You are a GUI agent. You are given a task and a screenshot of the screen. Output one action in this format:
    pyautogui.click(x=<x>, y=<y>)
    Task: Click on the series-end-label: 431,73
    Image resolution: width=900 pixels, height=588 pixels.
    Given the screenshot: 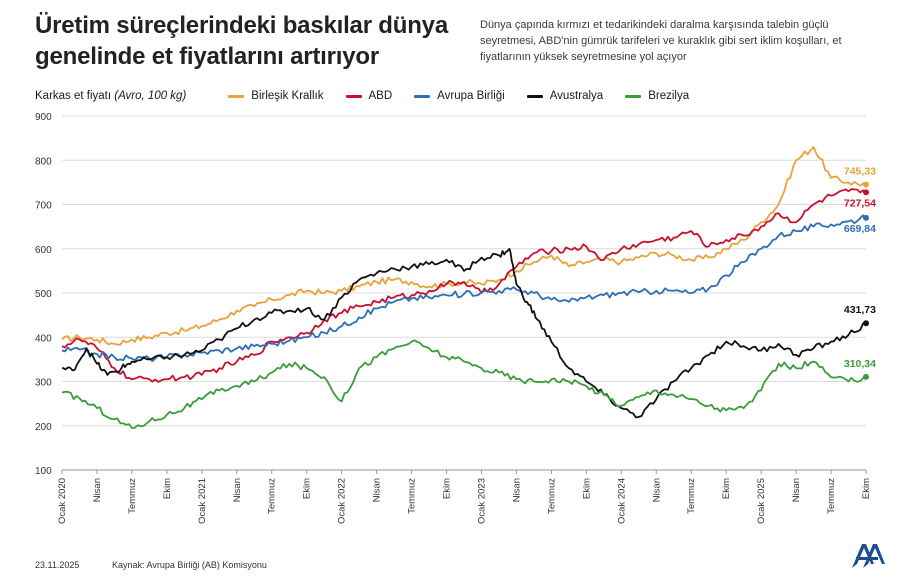 What is the action you would take?
    pyautogui.click(x=860, y=310)
    